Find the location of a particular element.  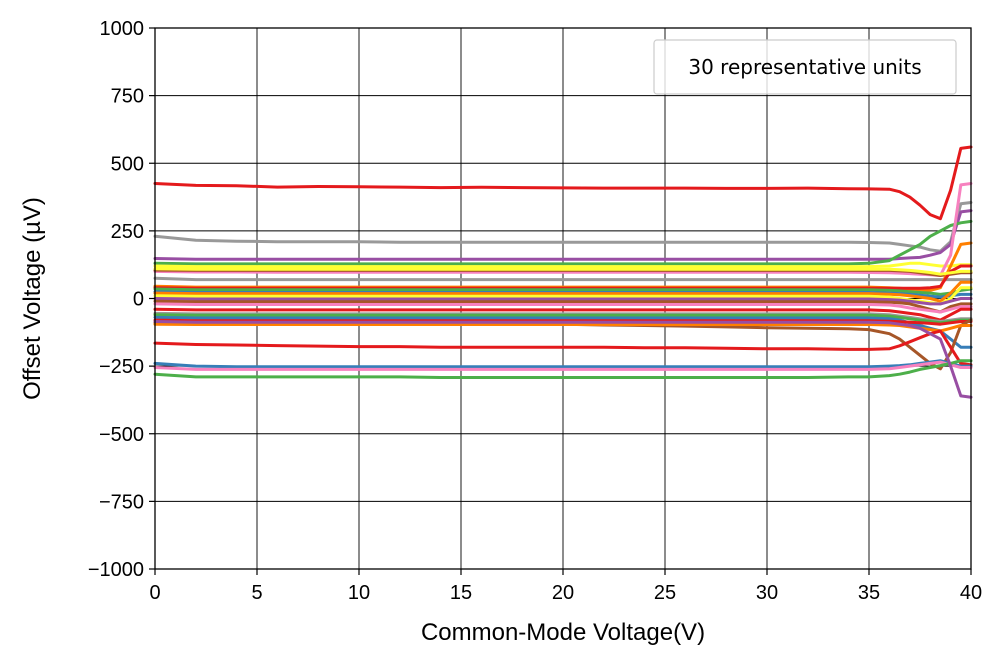

y-tick-label: 750 is located at coordinates (127, 97).